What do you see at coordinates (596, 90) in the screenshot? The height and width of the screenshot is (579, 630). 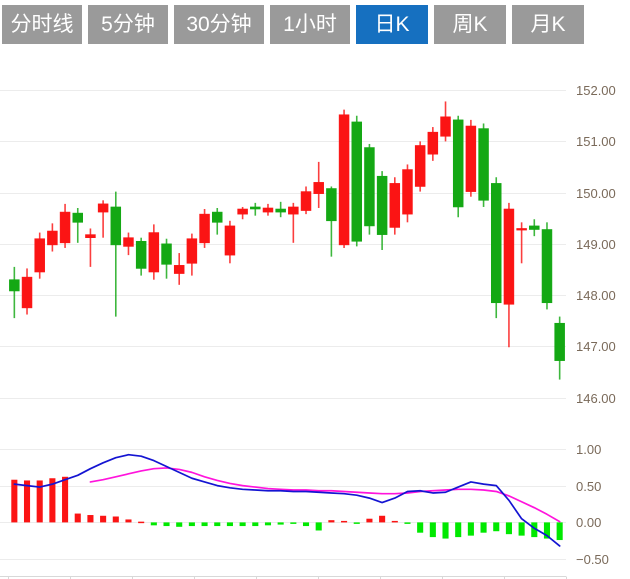 I see `price-axis-label: 152.00` at bounding box center [596, 90].